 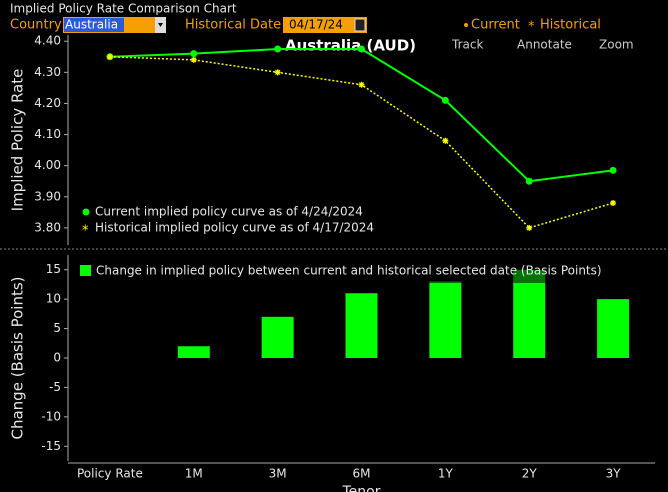 I want to click on country-label: Country, so click(x=36, y=25).